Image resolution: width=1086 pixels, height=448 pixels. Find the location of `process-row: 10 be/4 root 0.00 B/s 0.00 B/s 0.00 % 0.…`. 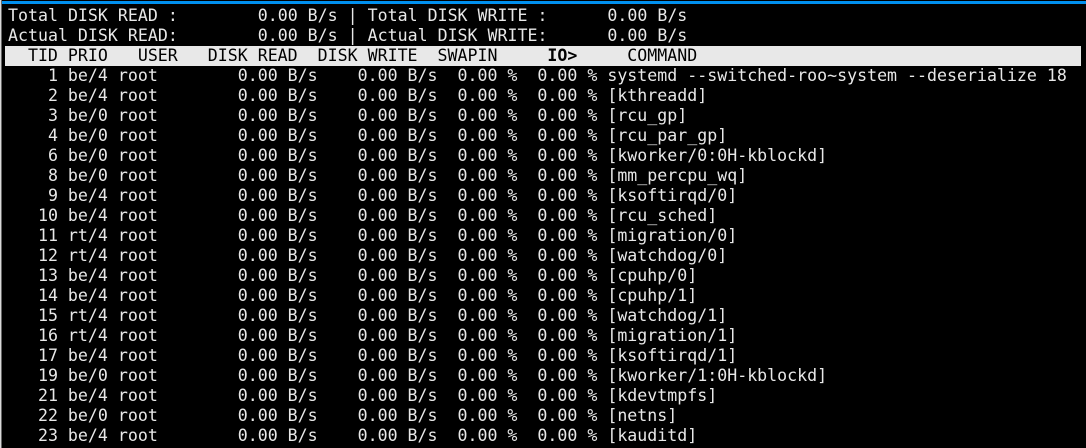

process-row: 10 be/4 root 0.00 B/s 0.00 B/s 0.00 % 0.… is located at coordinates (547, 216).